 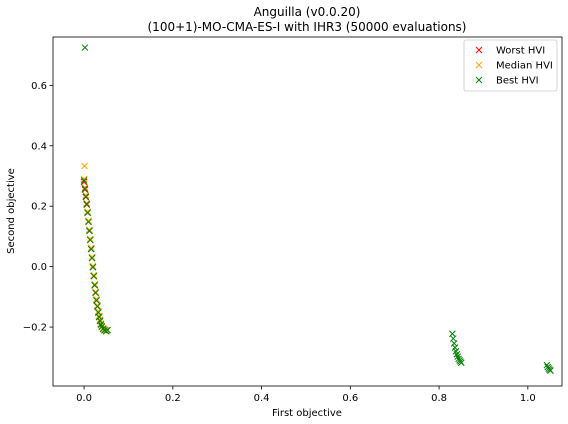 What do you see at coordinates (479, 50) in the screenshot?
I see `legend-marker-worst-hvi` at bounding box center [479, 50].